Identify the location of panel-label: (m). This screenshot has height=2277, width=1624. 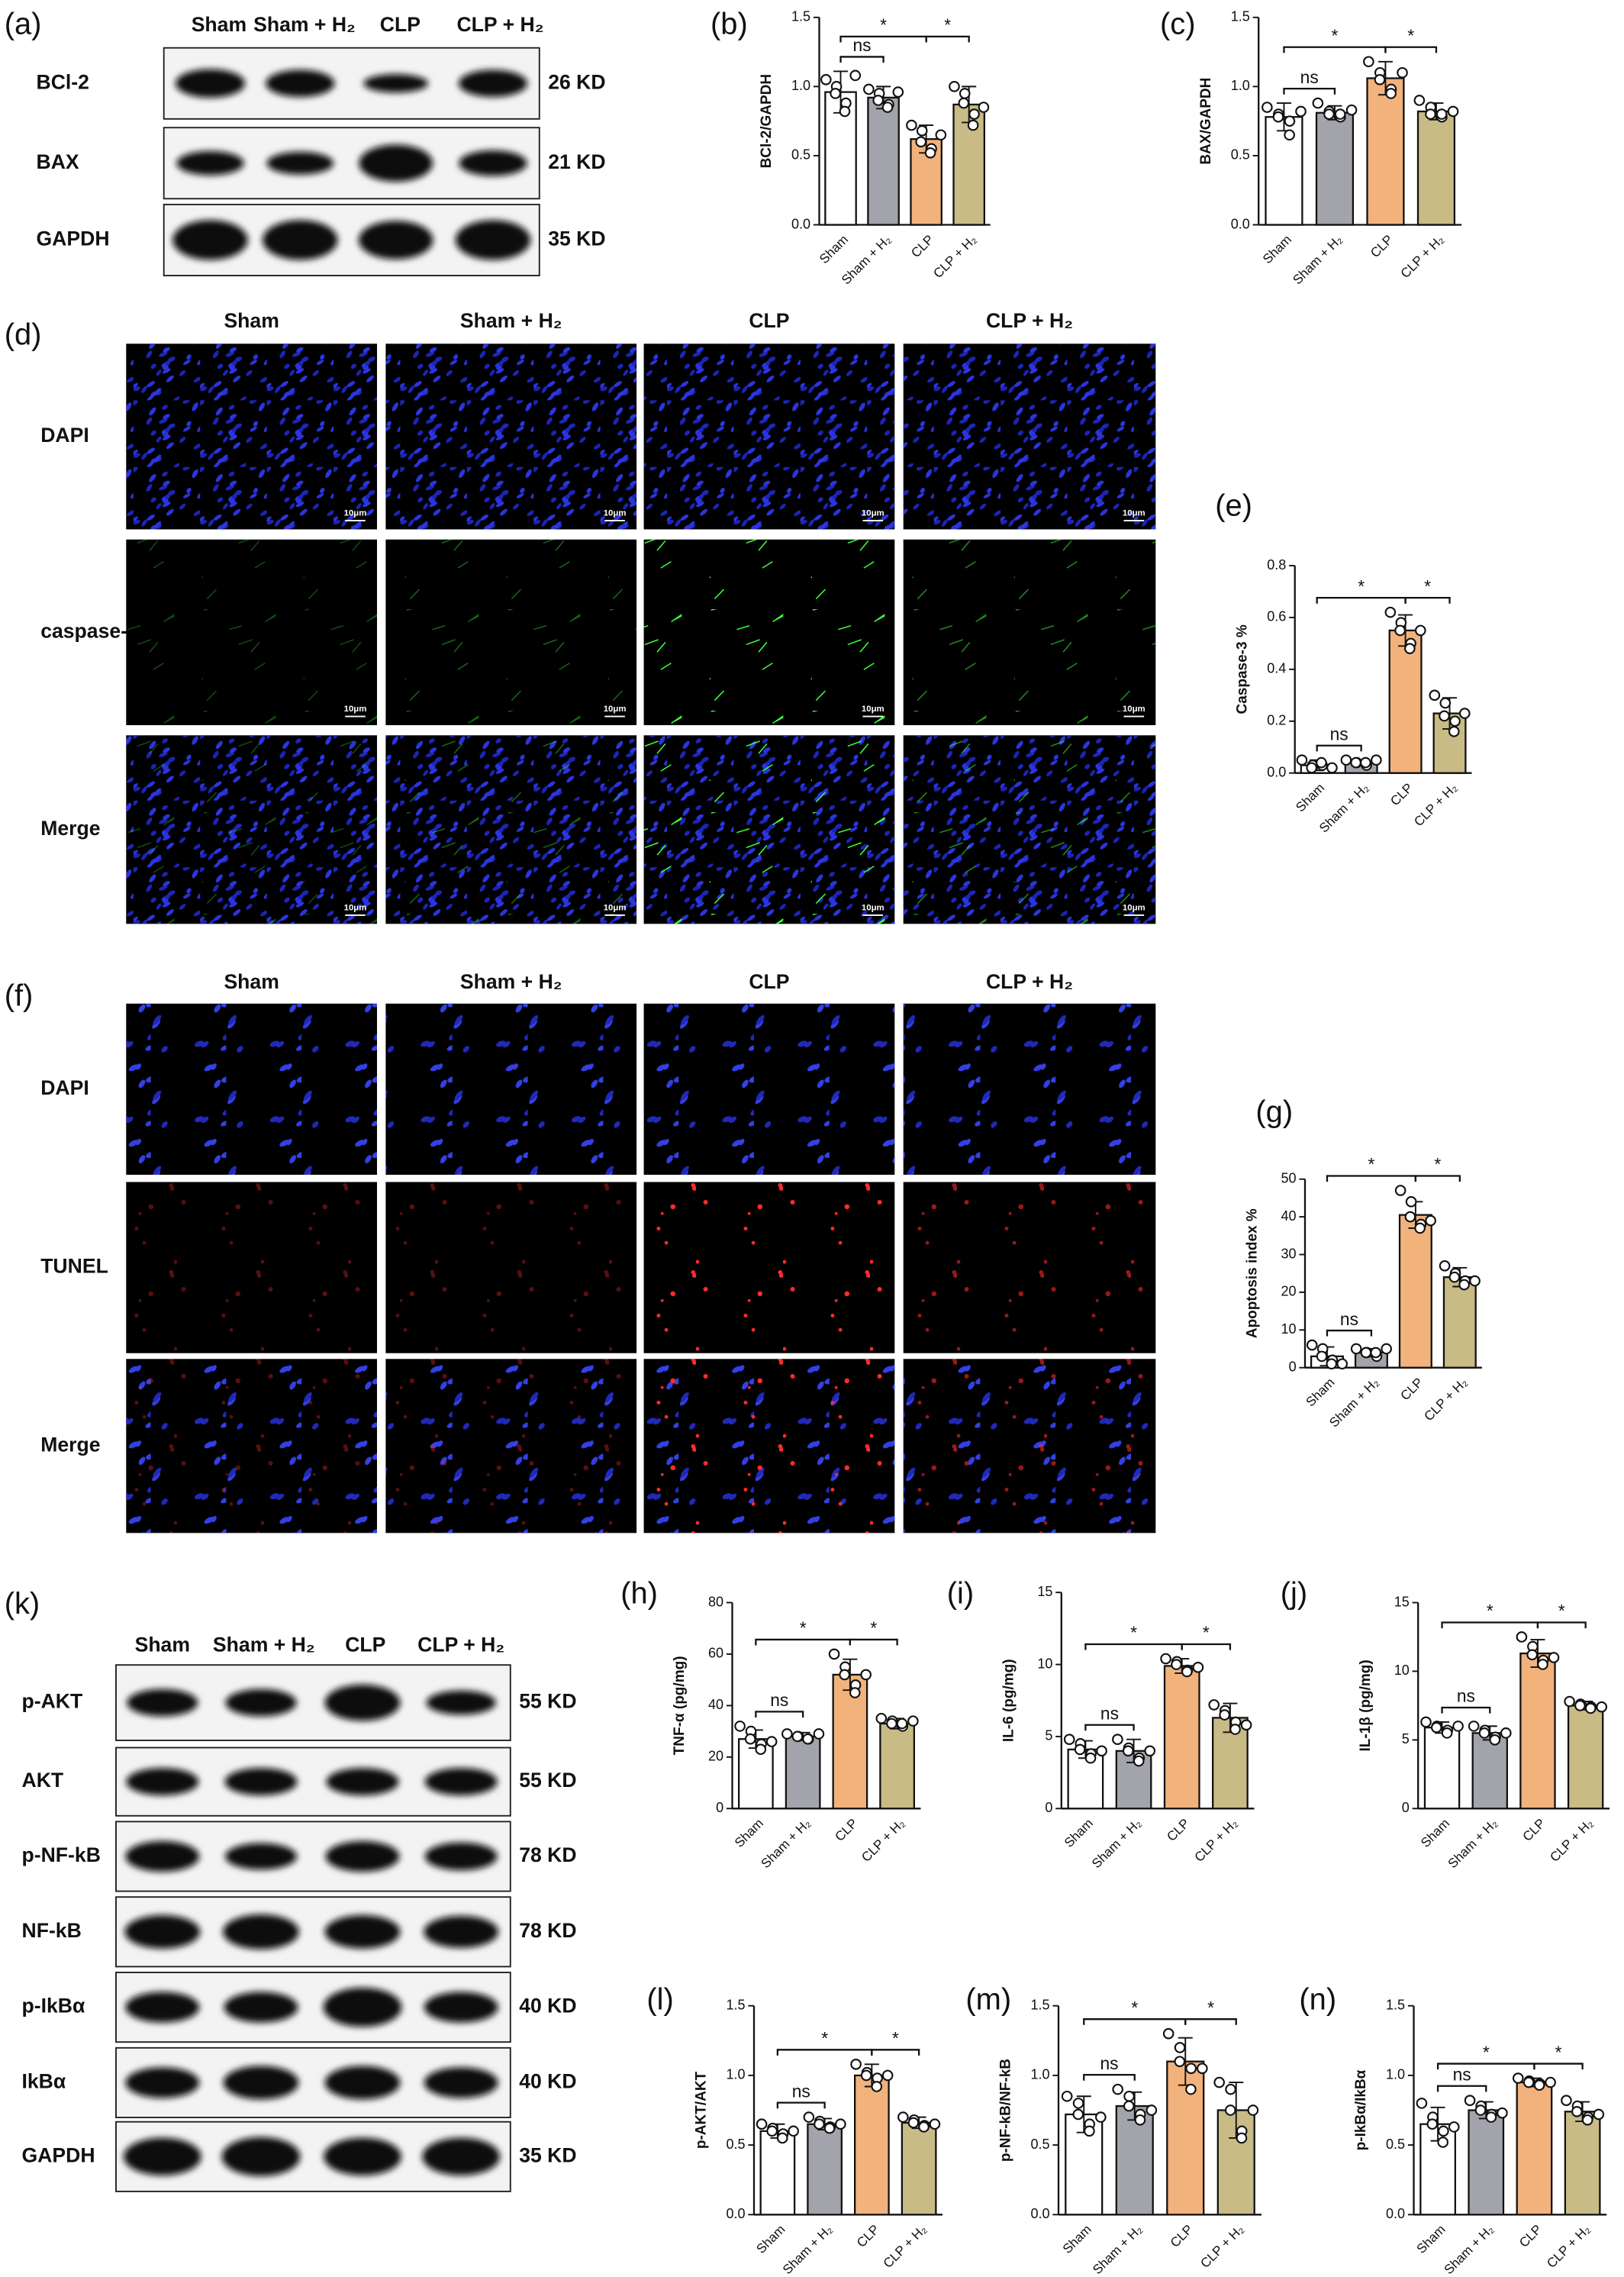
(988, 2000).